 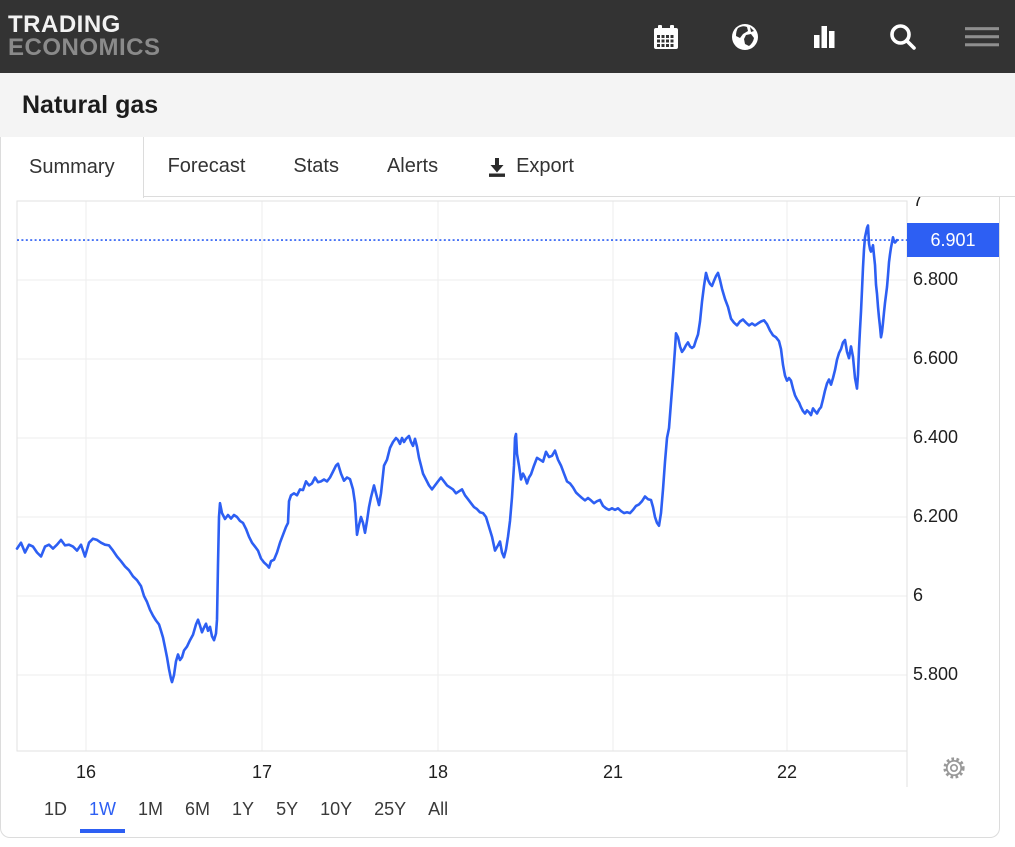 What do you see at coordinates (936, 358) in the screenshot?
I see `y-axis-tick-label: 6.600` at bounding box center [936, 358].